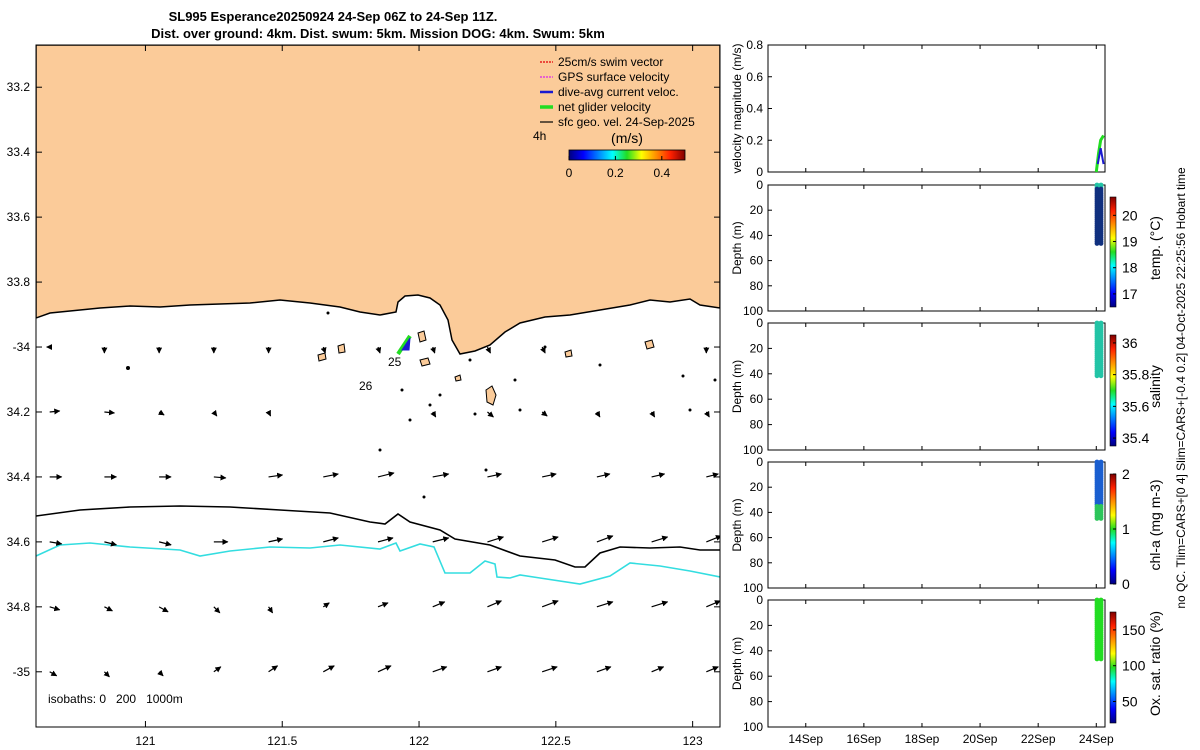 This screenshot has height=750, width=1200. I want to click on salinity-profile-point, so click(1097, 376).